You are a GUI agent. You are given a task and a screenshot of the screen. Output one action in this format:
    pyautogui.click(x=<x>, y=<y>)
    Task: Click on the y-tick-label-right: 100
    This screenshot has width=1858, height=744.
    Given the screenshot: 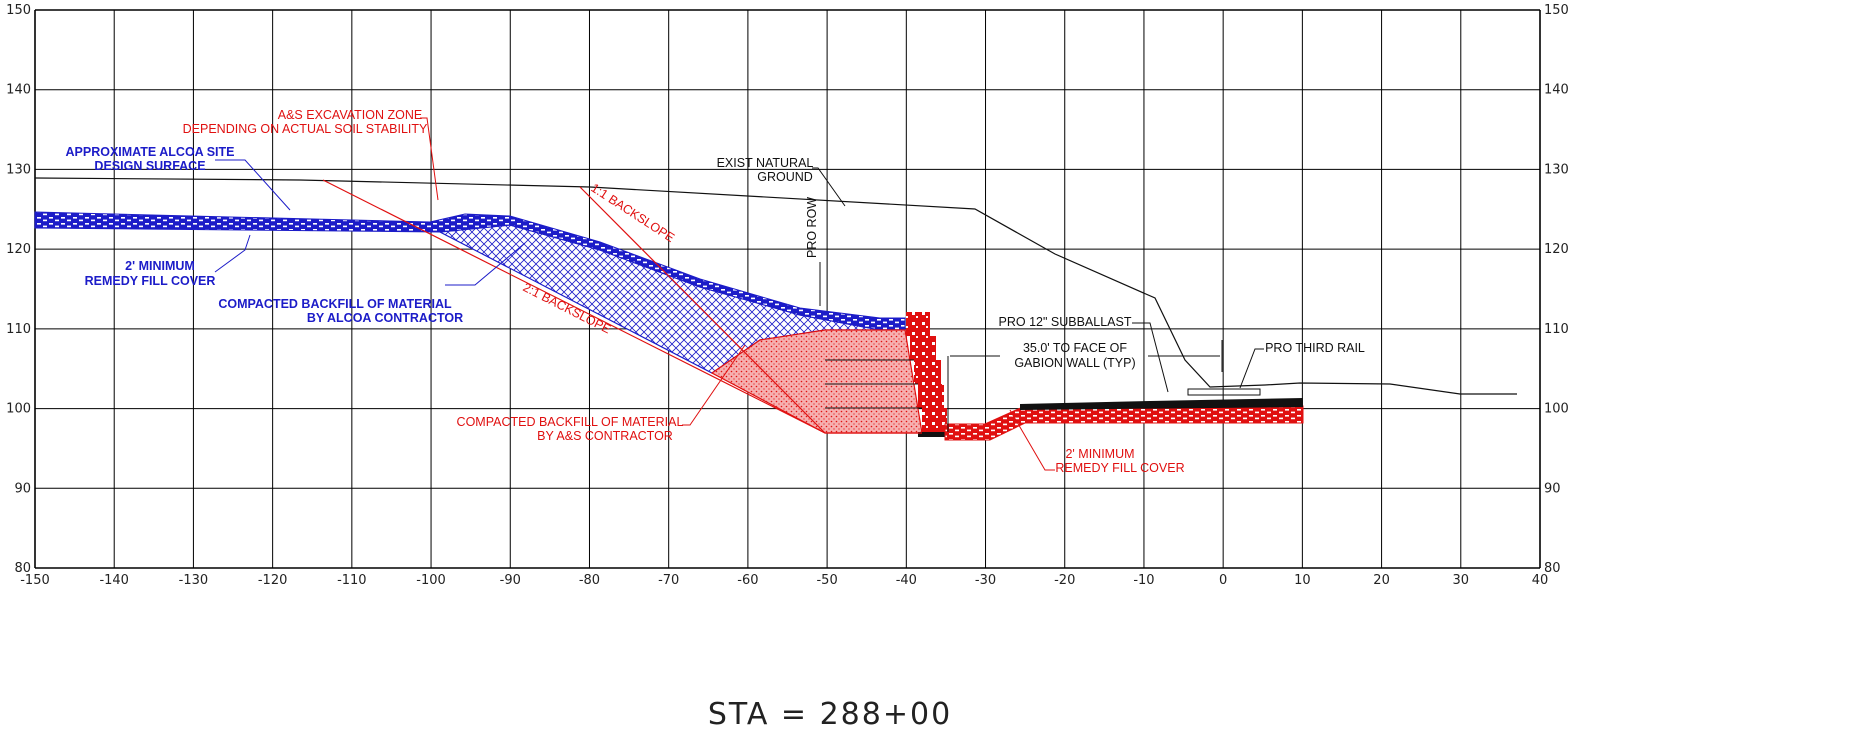 What is the action you would take?
    pyautogui.click(x=1556, y=409)
    